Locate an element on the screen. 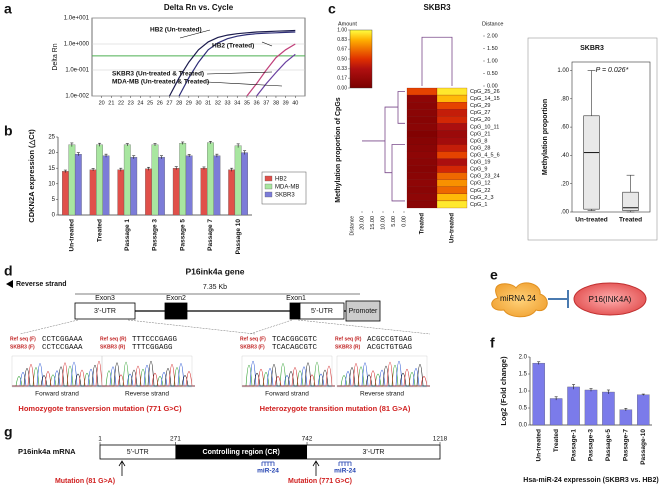 The height and width of the screenshot is (487, 661). y-tick-label: 10 is located at coordinates (51, 184).